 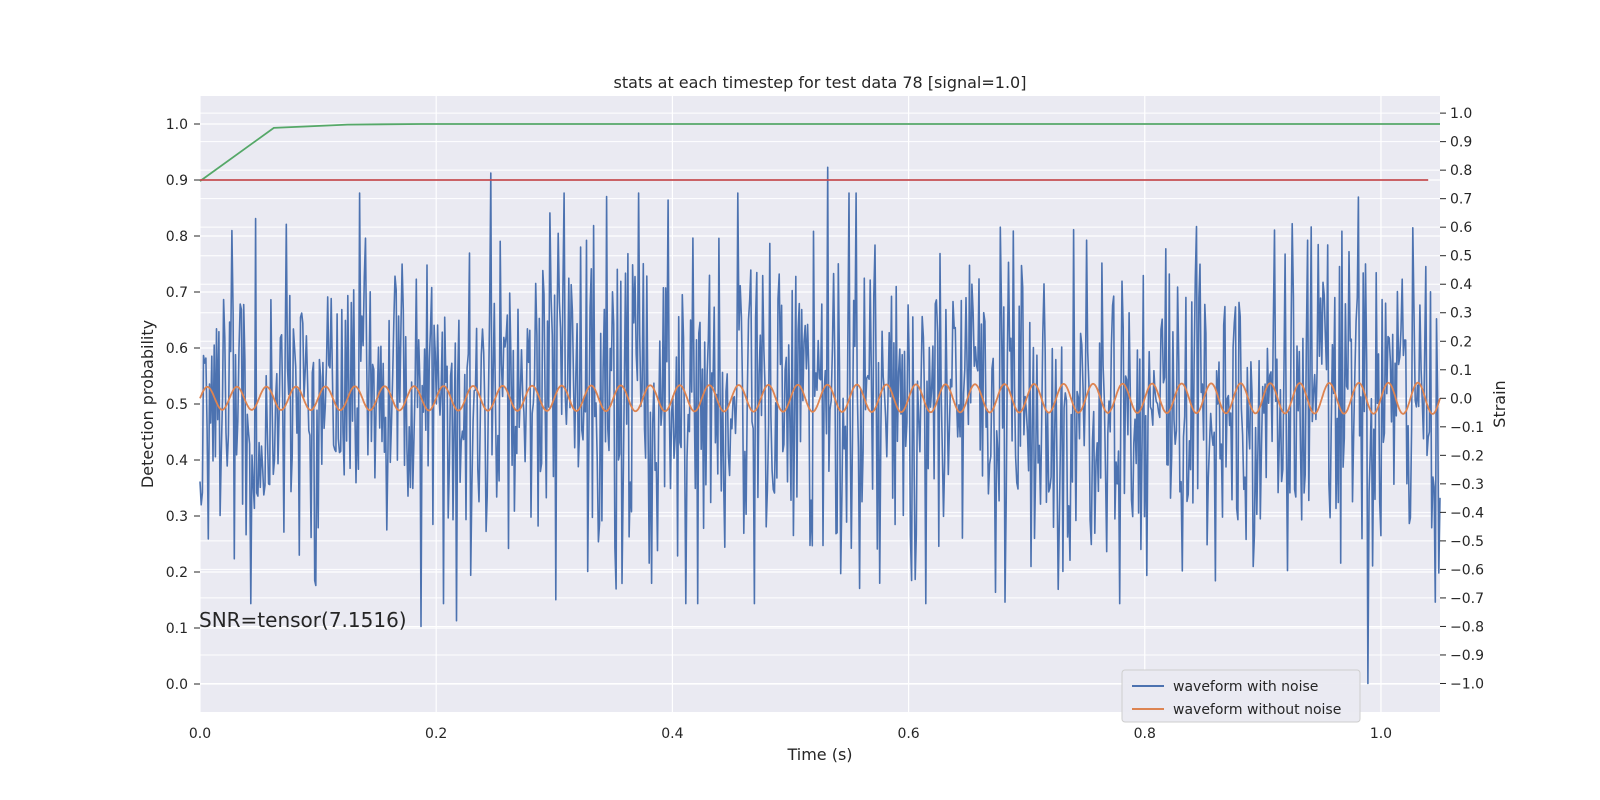 I want to click on series-waveform-without-noise, so click(x=820, y=398).